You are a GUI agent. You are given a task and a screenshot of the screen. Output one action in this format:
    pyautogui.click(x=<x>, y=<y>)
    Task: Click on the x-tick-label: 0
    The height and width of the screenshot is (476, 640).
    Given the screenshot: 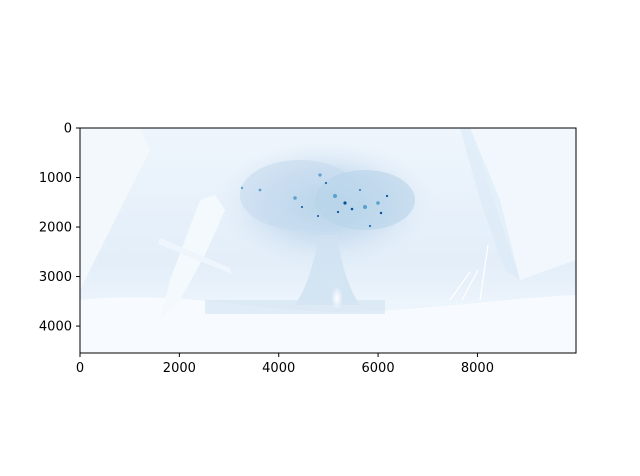 What is the action you would take?
    pyautogui.click(x=80, y=368)
    